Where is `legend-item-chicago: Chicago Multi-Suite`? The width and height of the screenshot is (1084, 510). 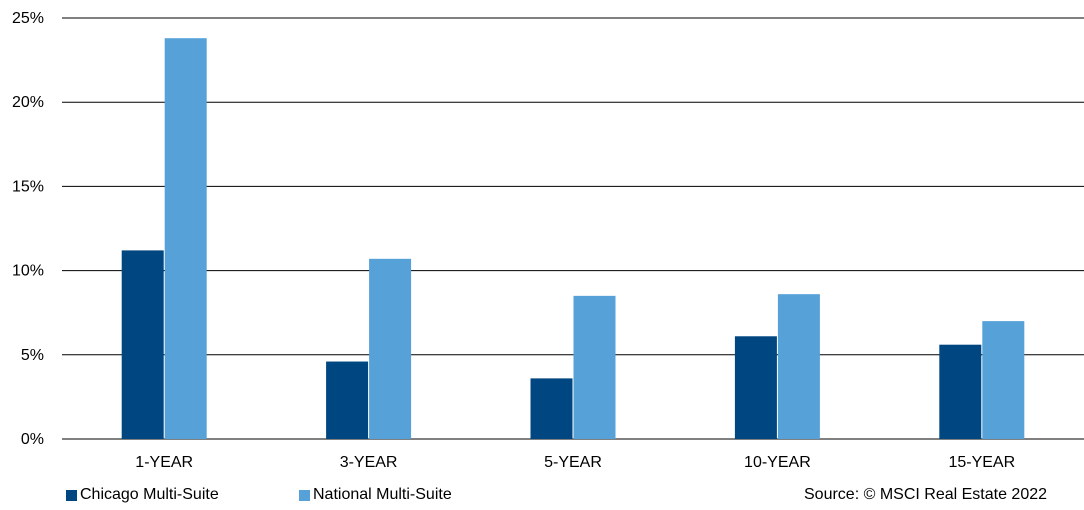
legend-item-chicago: Chicago Multi-Suite is located at coordinates (142, 495).